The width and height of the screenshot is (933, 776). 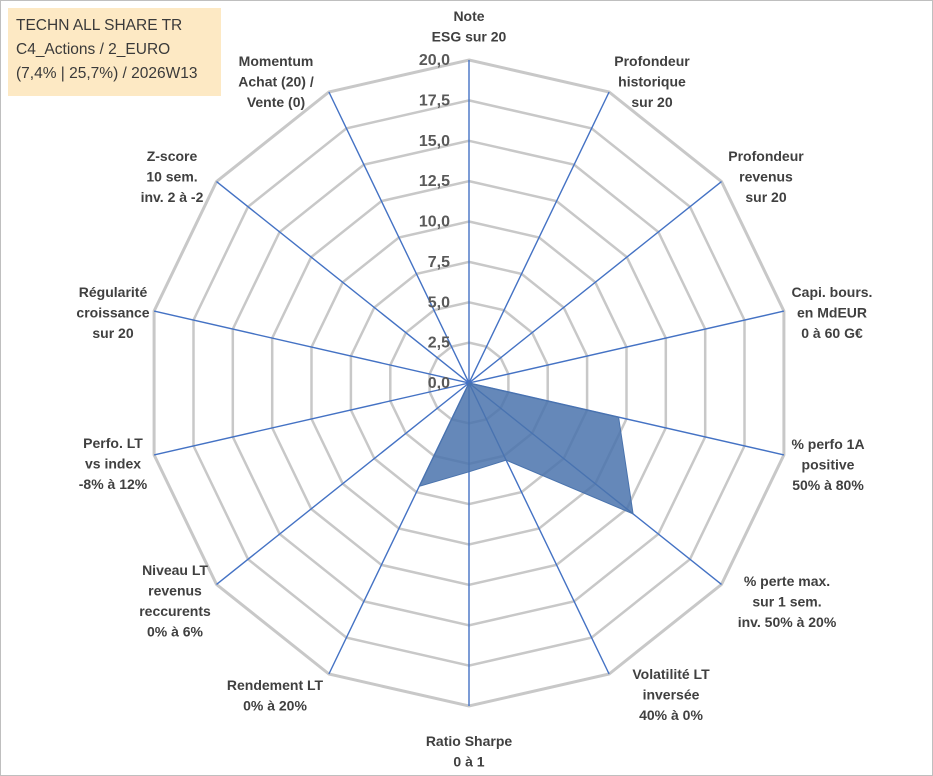 I want to click on category-label-line: vs index, so click(x=113, y=464).